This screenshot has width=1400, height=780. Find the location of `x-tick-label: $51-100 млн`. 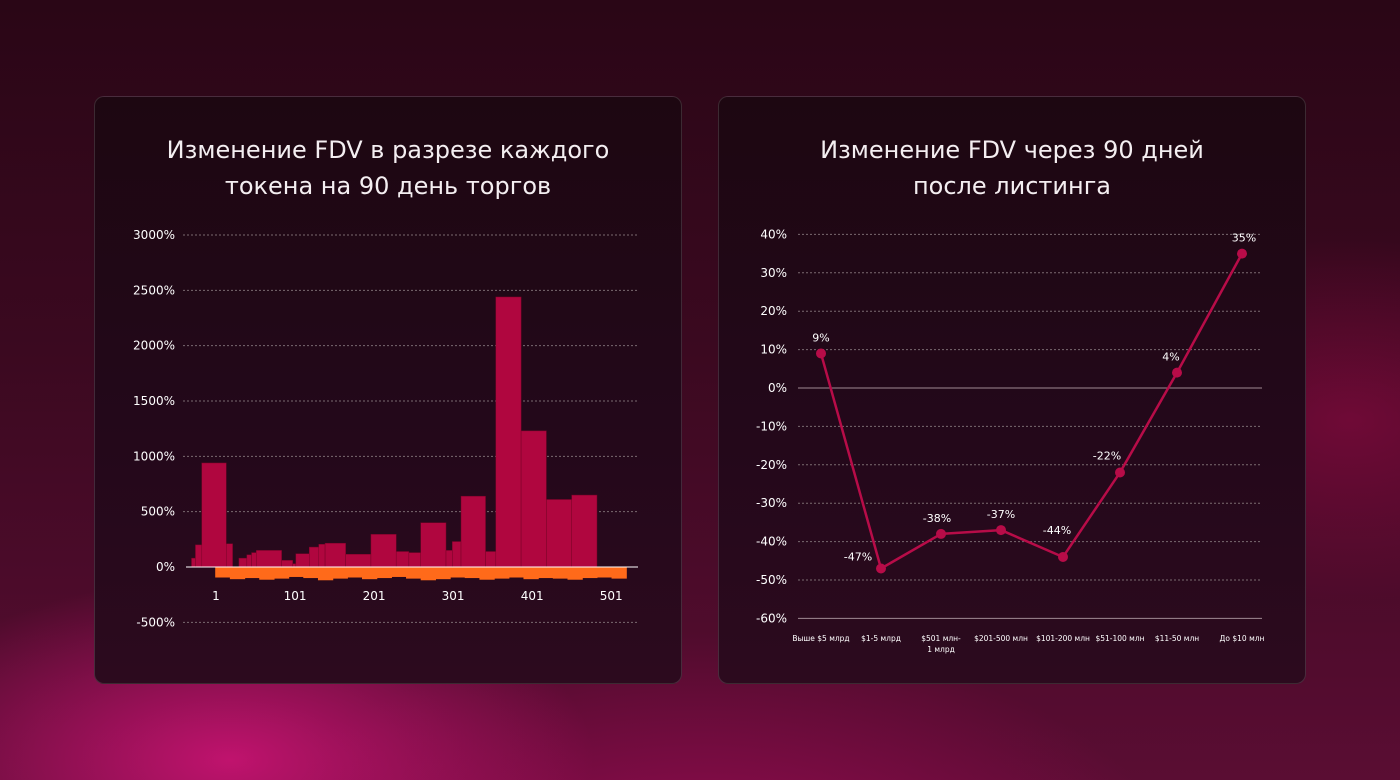

x-tick-label: $51-100 млн is located at coordinates (1119, 638).